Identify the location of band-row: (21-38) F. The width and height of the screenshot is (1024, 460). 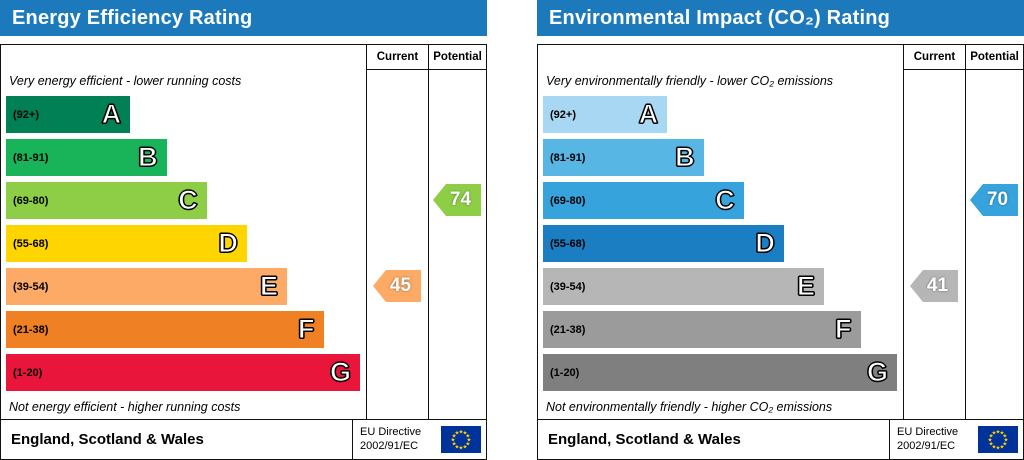
(720, 329).